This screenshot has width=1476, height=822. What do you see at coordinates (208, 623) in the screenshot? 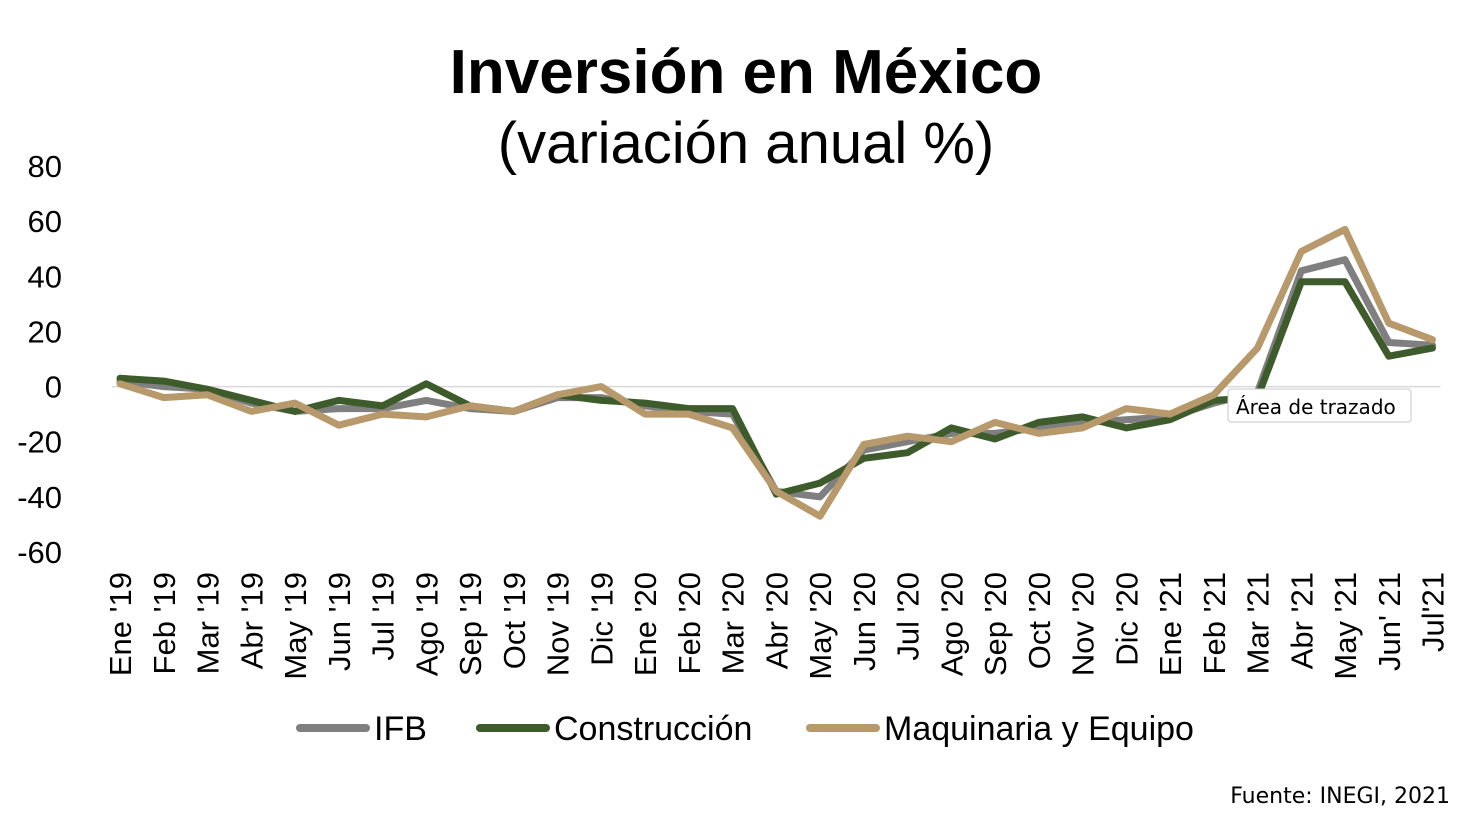
I see `x-tick-label: Mar '19` at bounding box center [208, 623].